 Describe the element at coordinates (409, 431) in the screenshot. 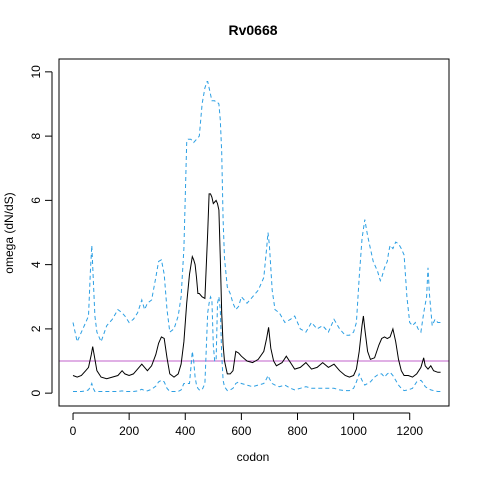

I see `x-tick-label: 1200` at that location.